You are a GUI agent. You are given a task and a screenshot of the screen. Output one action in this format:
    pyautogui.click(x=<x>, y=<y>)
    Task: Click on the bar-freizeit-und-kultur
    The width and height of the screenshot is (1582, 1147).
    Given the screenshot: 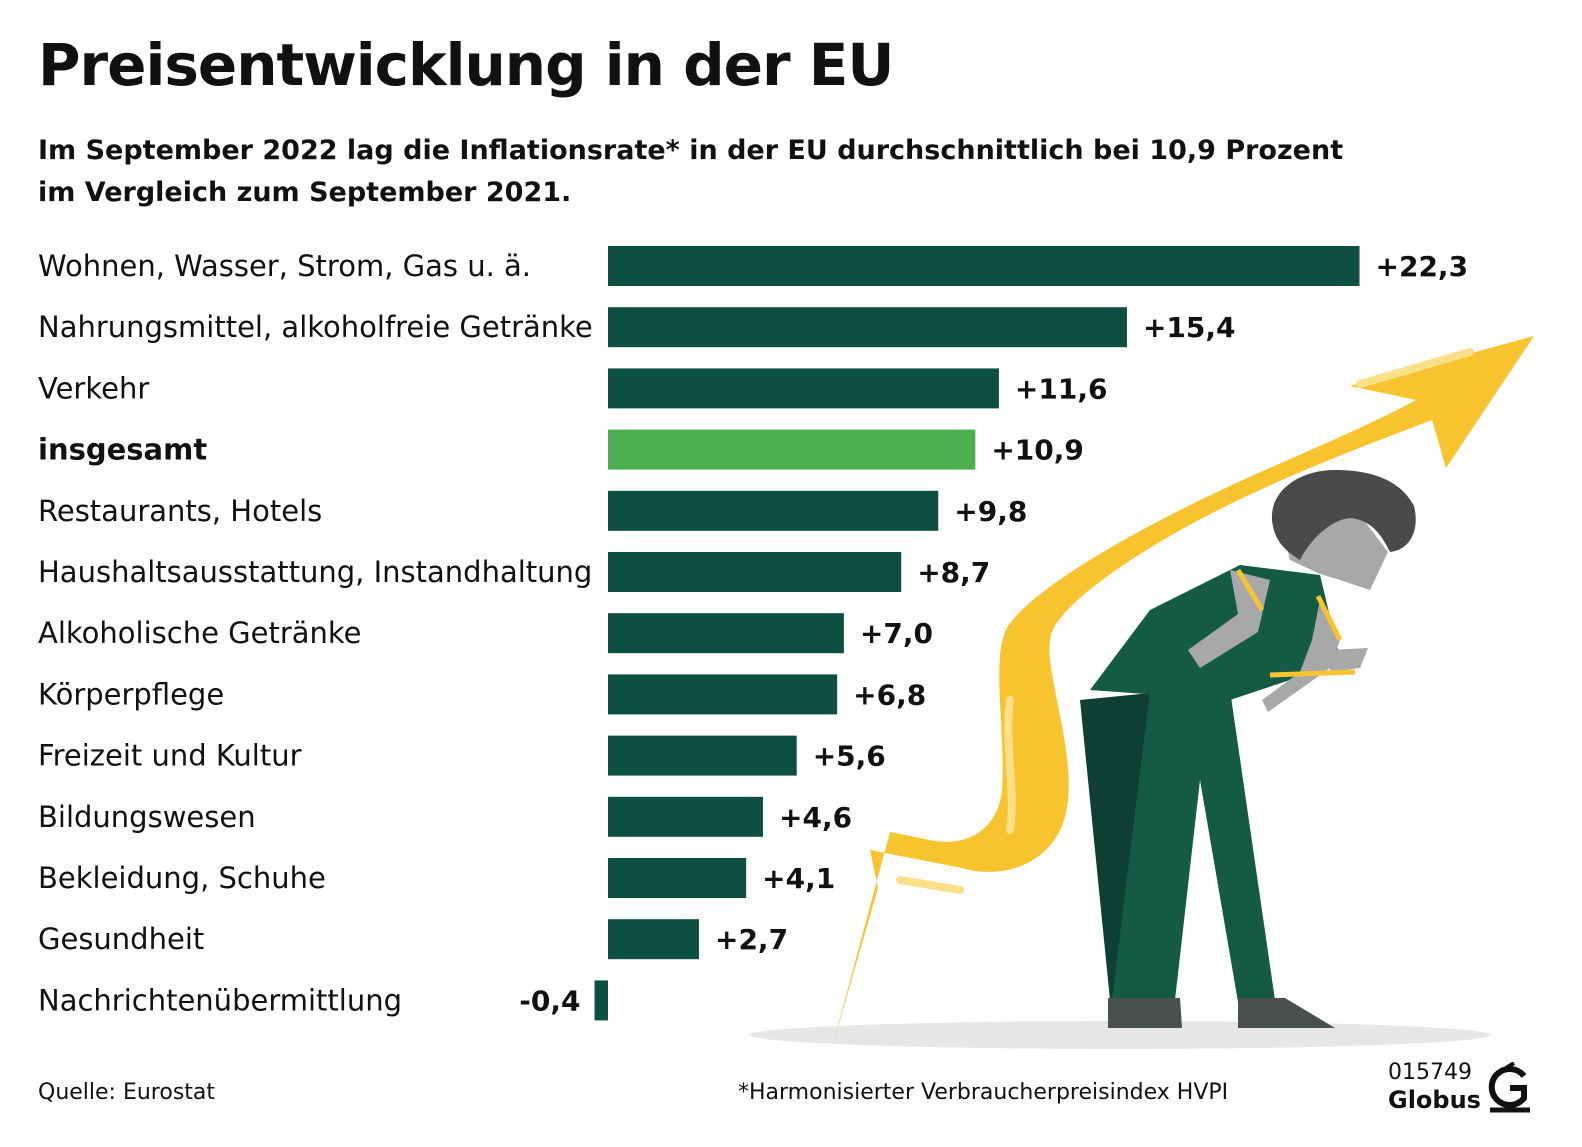 What is the action you would take?
    pyautogui.click(x=702, y=755)
    